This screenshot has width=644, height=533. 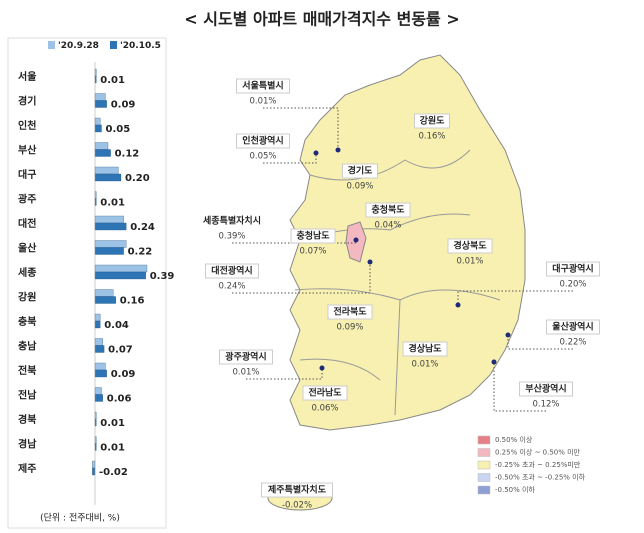 I want to click on region-value: 0.04%, so click(x=387, y=226).